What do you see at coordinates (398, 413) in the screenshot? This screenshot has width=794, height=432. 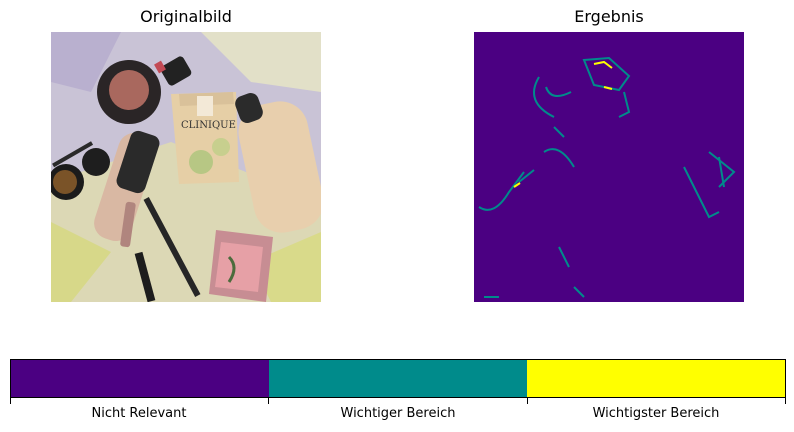 I see `colorbar-label-important: Wichtiger Bereich` at bounding box center [398, 413].